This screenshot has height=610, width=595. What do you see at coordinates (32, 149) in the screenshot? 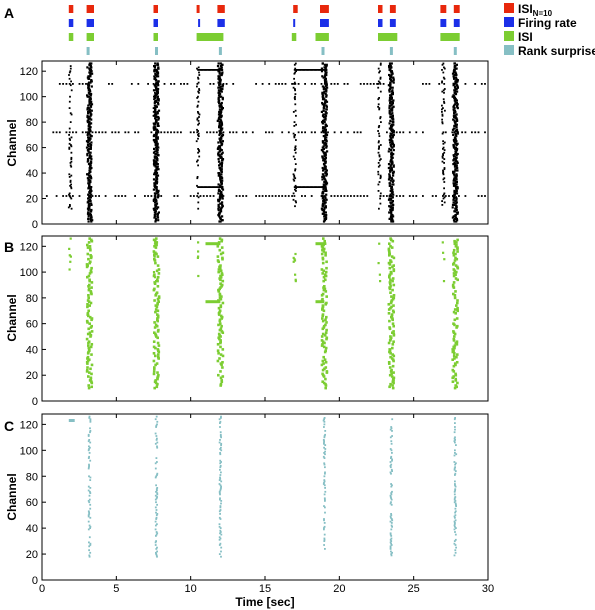
I see `y-tick-label: 60` at bounding box center [32, 149].